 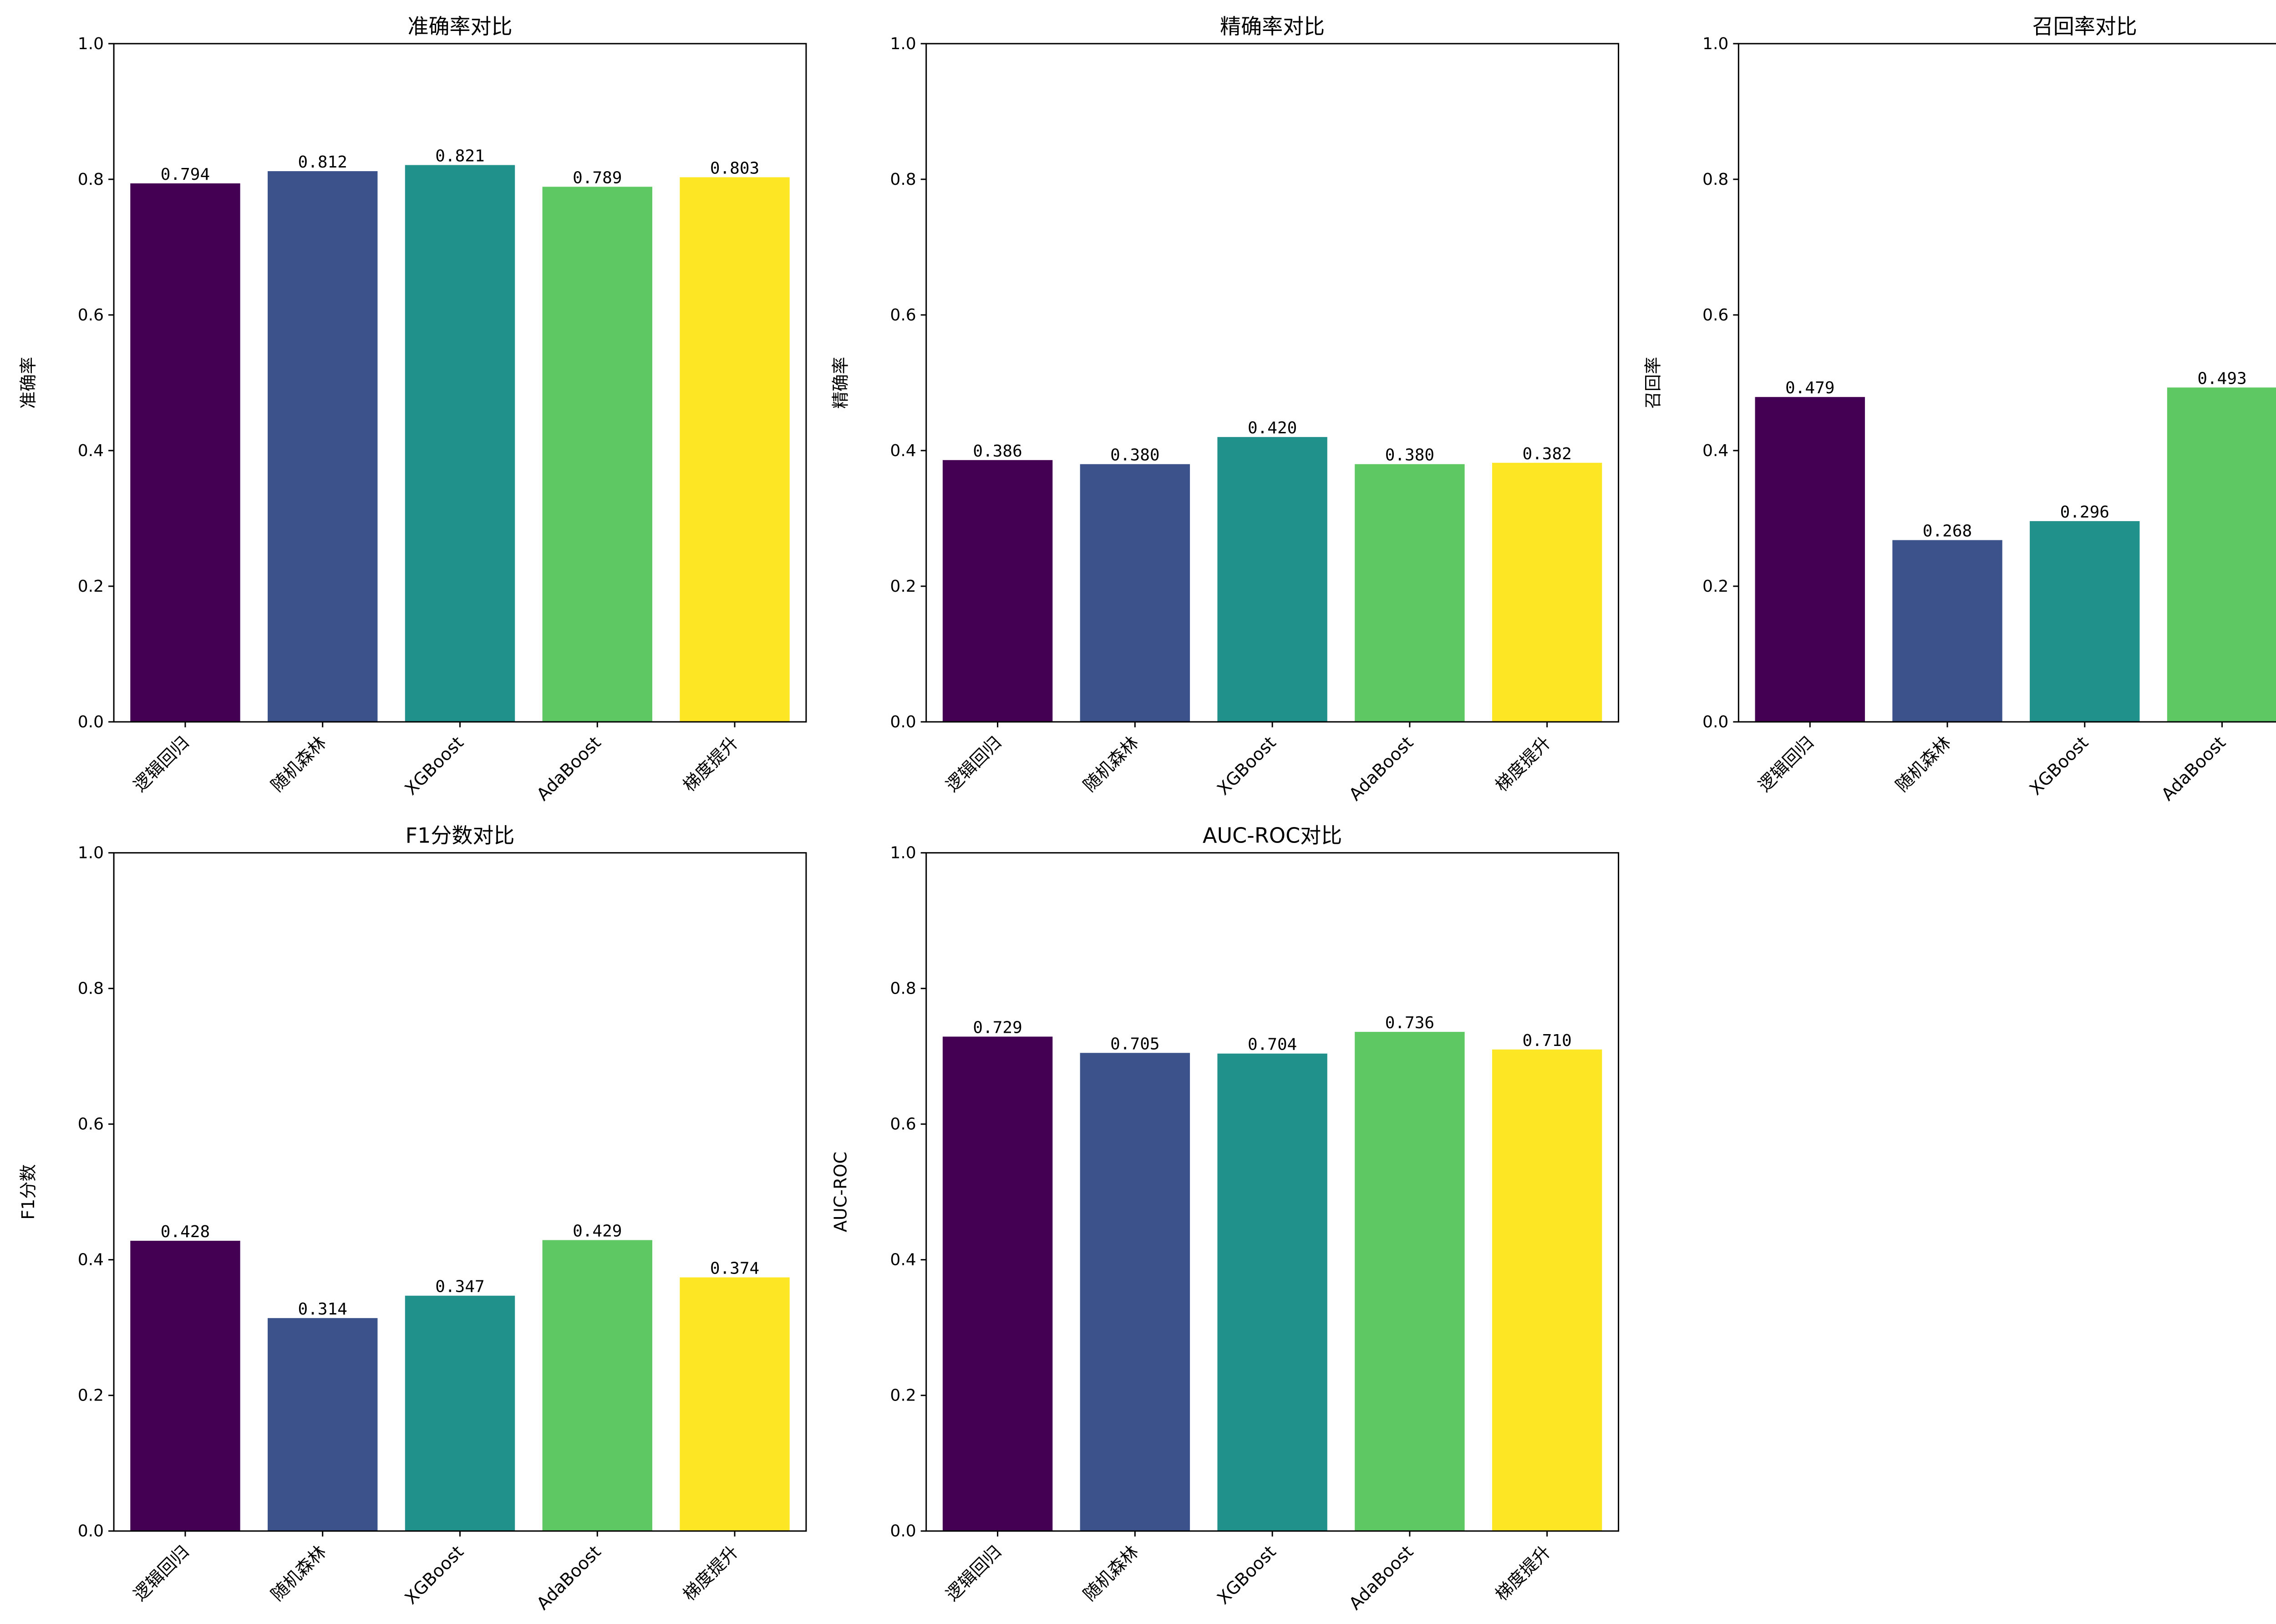 I want to click on bar-value-label: 0.386, so click(x=997, y=452).